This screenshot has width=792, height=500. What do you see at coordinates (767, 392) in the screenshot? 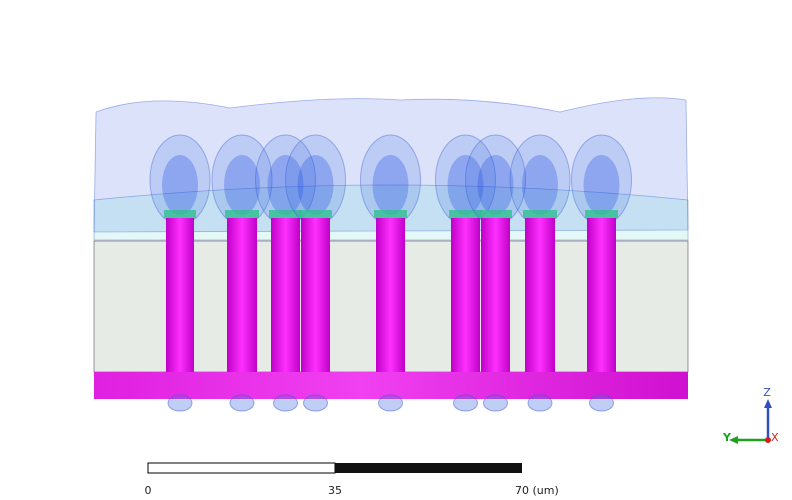
I see `axis-label: Z` at bounding box center [767, 392].